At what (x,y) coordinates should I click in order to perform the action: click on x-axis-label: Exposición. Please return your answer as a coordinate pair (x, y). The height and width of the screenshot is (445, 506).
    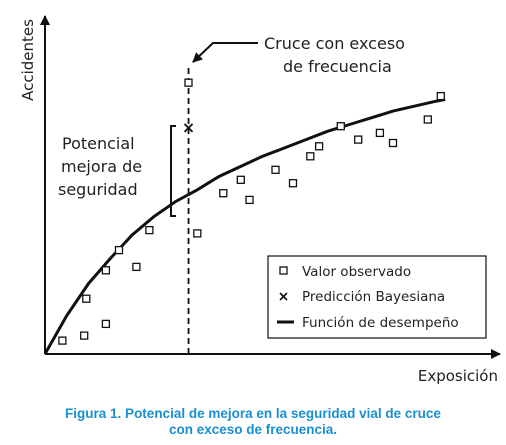
    Looking at the image, I should click on (458, 376).